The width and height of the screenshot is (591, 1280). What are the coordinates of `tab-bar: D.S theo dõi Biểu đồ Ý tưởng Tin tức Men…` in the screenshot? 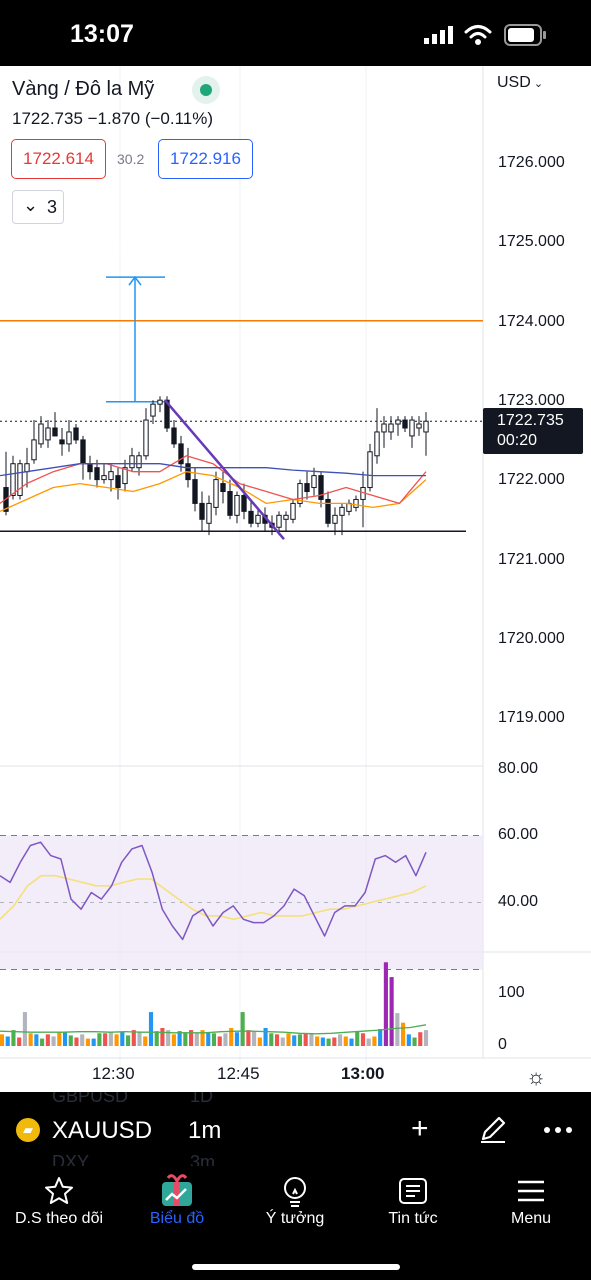 It's located at (295, 1223).